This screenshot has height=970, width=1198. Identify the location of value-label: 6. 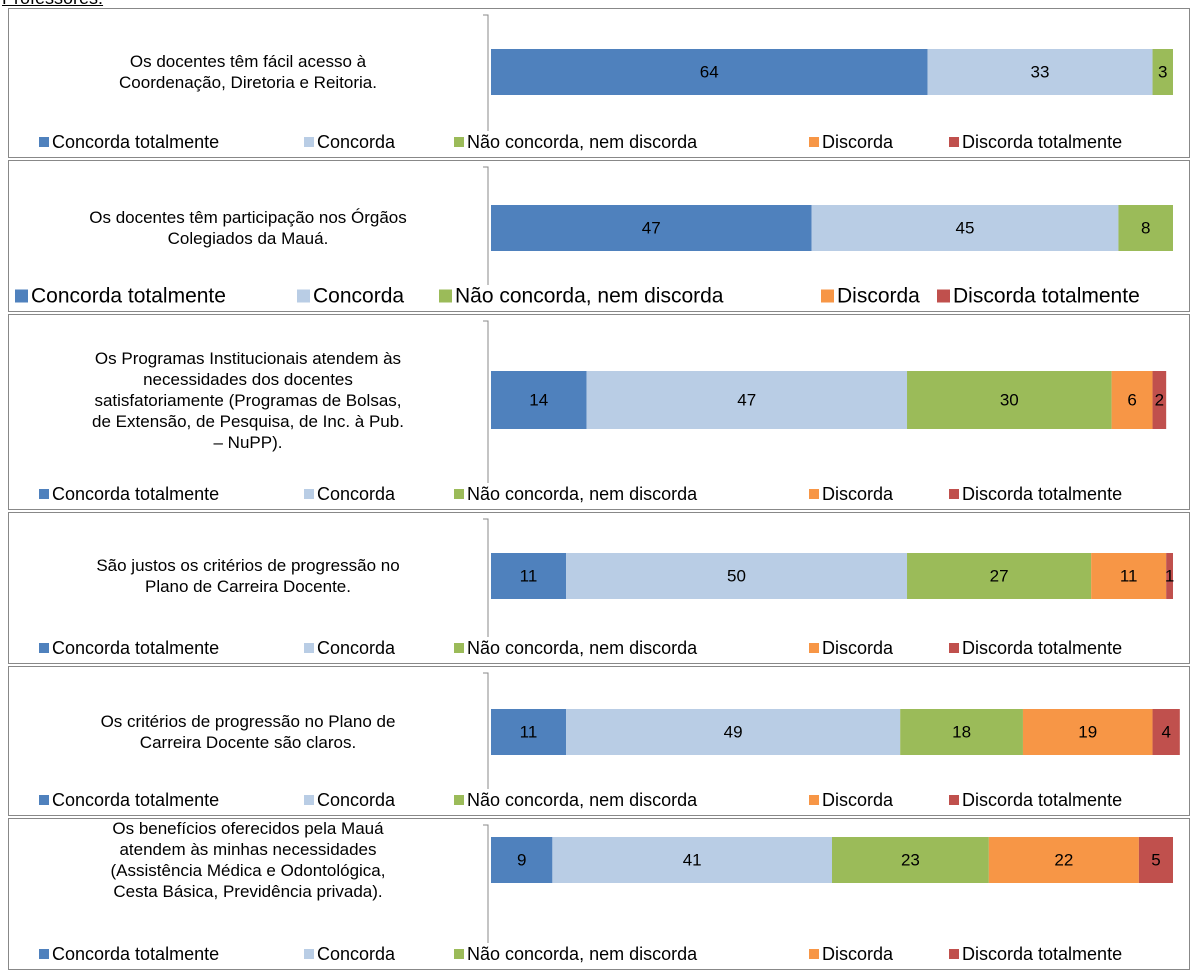
(1131, 399).